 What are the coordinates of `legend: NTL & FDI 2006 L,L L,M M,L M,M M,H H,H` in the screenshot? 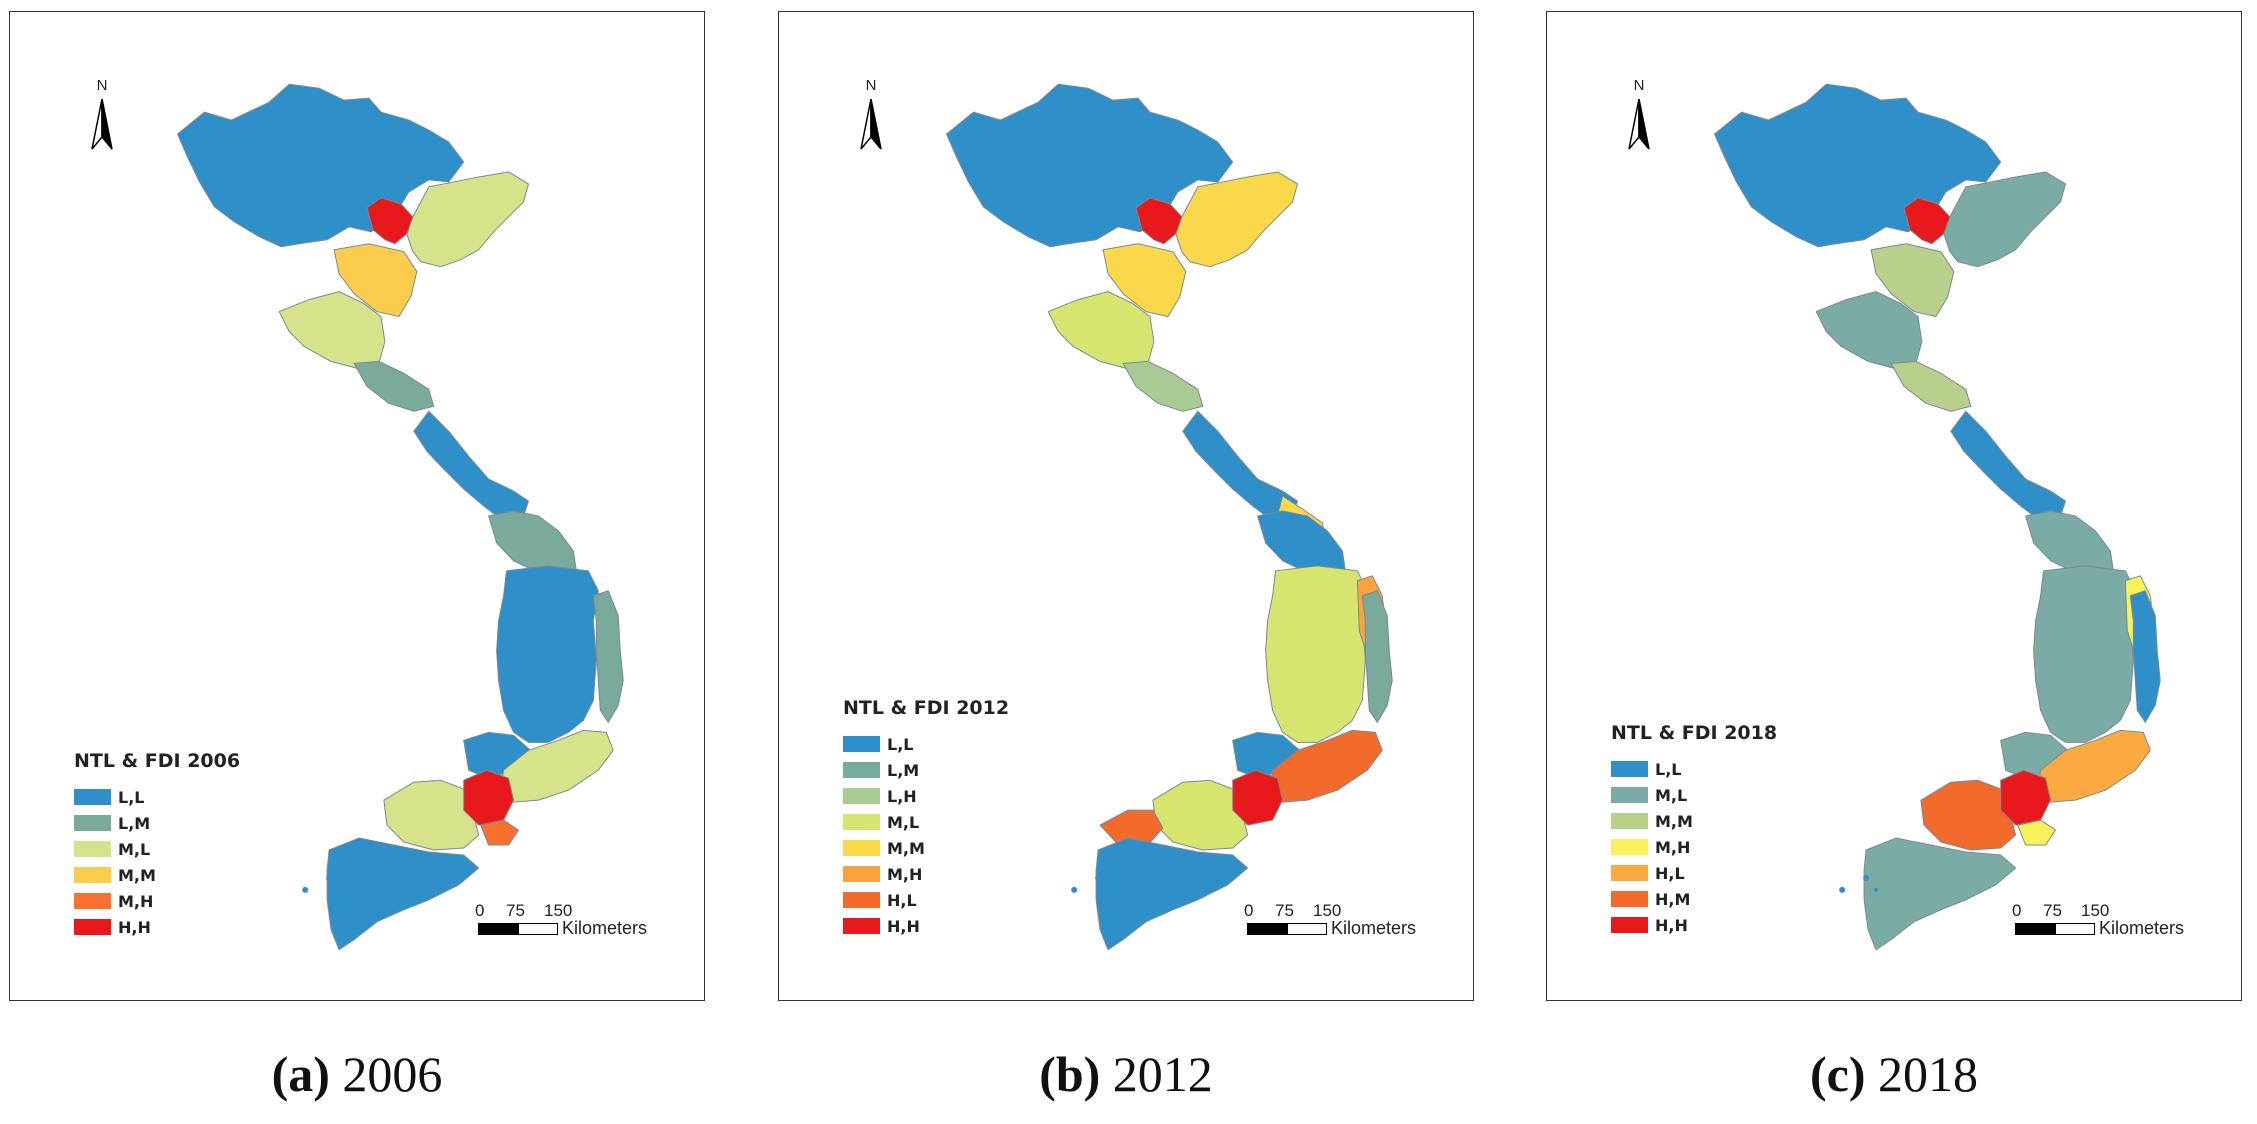 It's located at (157, 845).